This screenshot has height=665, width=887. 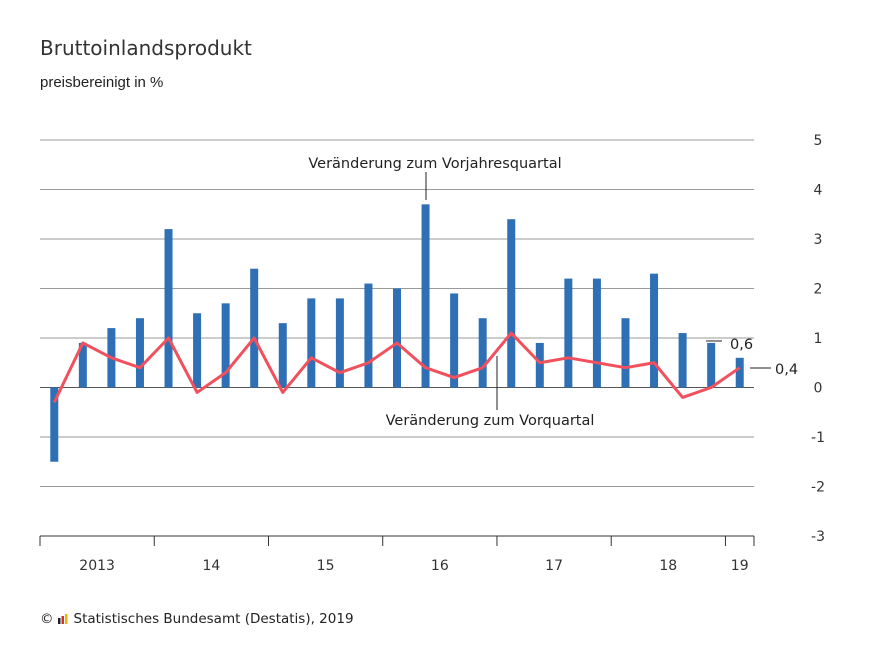 What do you see at coordinates (326, 566) in the screenshot?
I see `x-tick-label: 15` at bounding box center [326, 566].